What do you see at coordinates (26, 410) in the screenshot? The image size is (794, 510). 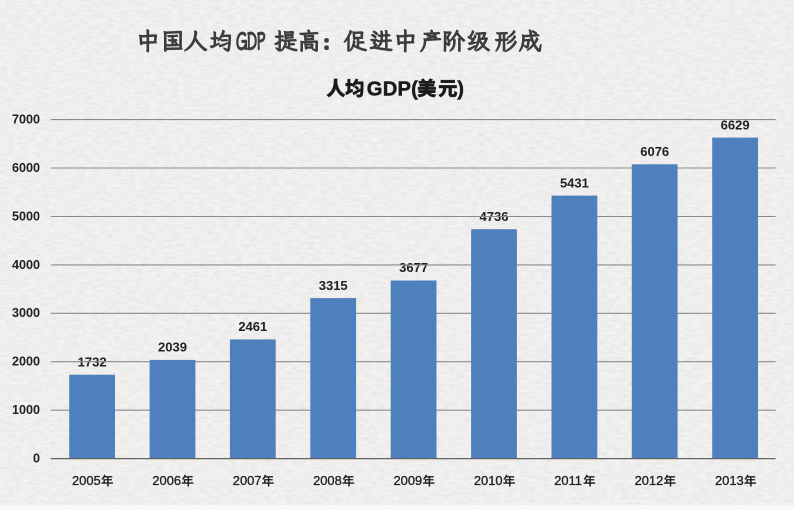 I see `svg-text: 1000` at bounding box center [26, 410].